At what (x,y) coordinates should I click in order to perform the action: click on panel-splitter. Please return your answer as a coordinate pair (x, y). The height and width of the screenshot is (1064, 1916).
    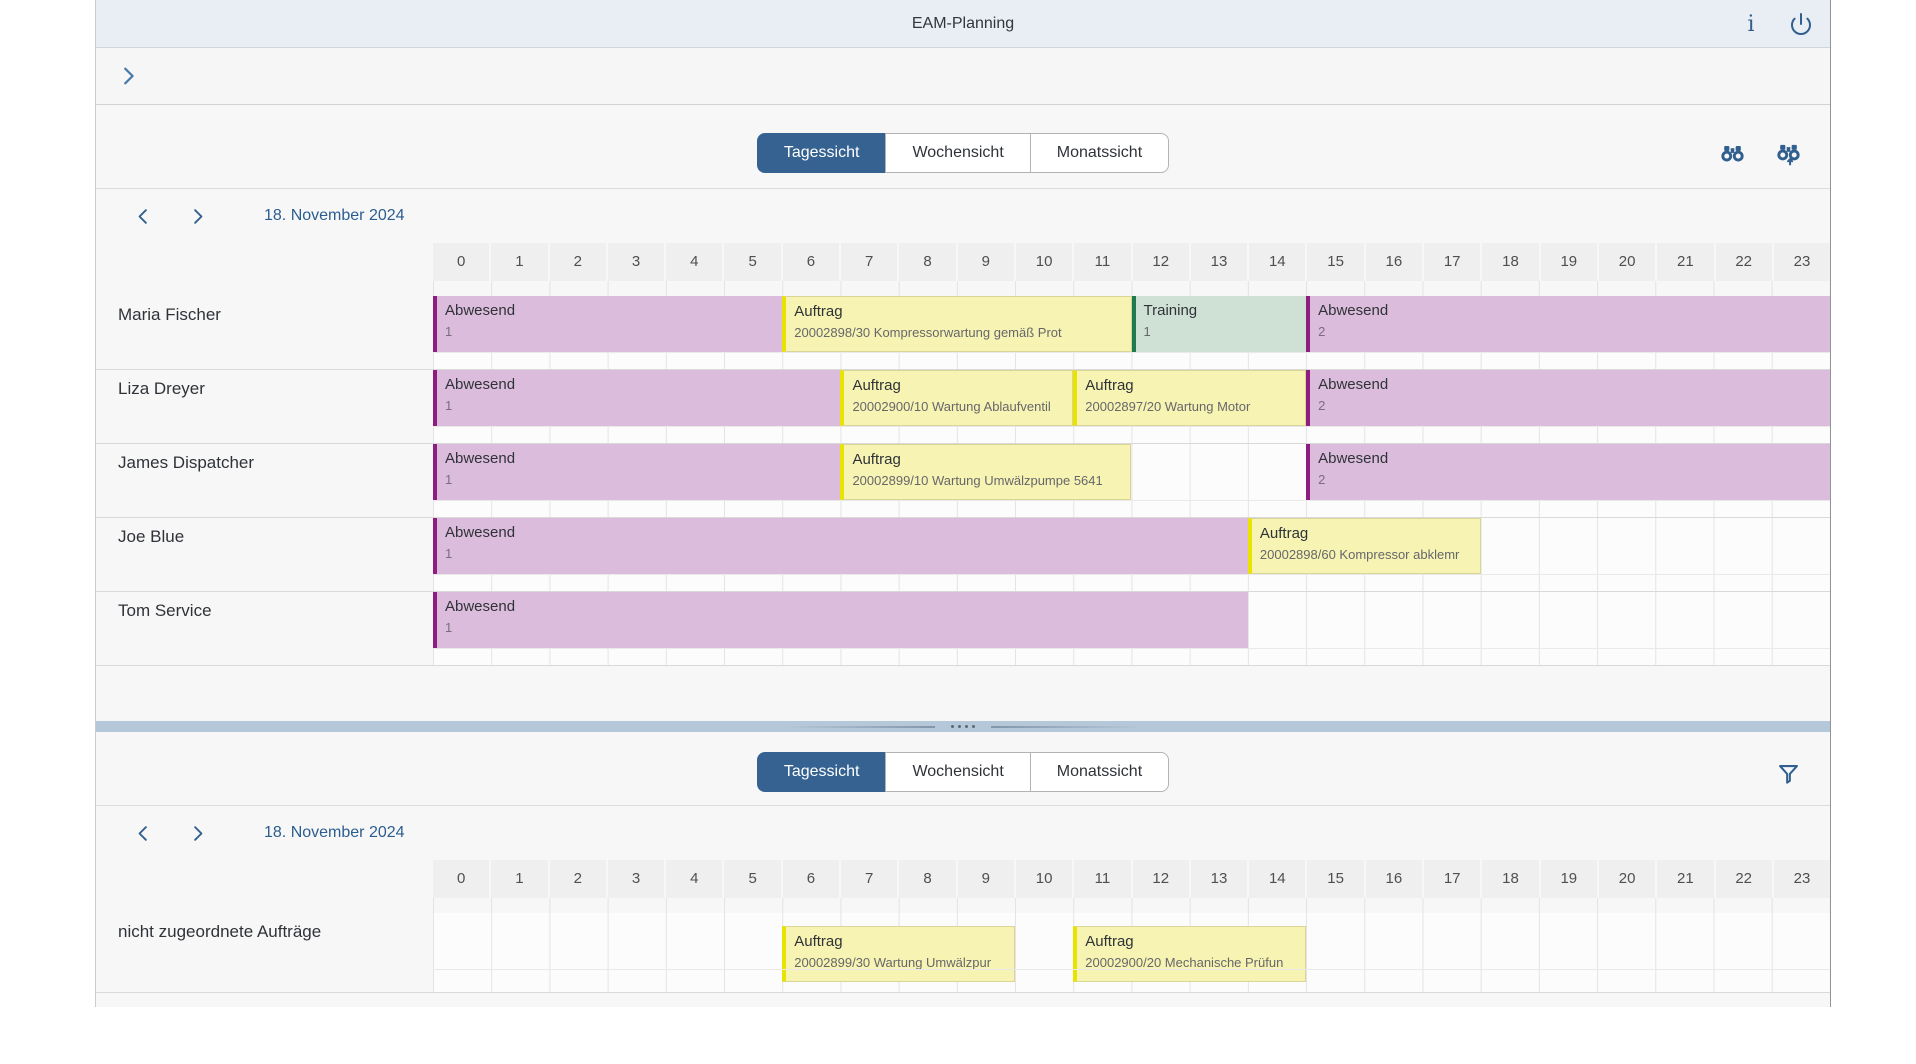
    Looking at the image, I should click on (963, 726).